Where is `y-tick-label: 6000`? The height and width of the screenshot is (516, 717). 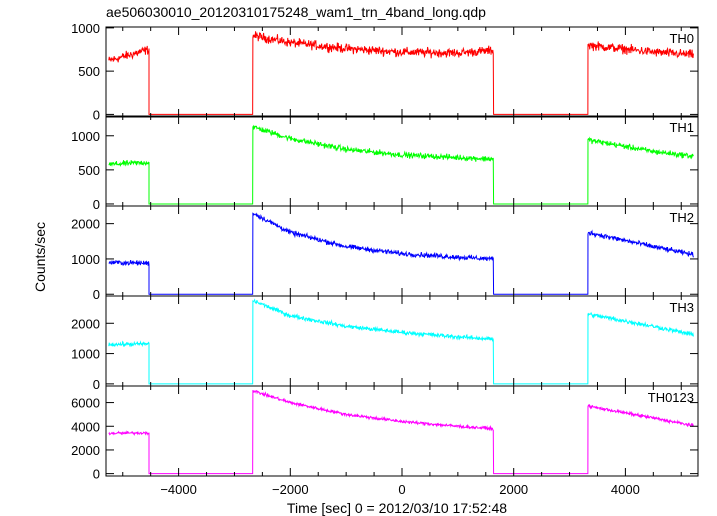
y-tick-label: 6000 is located at coordinates (85, 403).